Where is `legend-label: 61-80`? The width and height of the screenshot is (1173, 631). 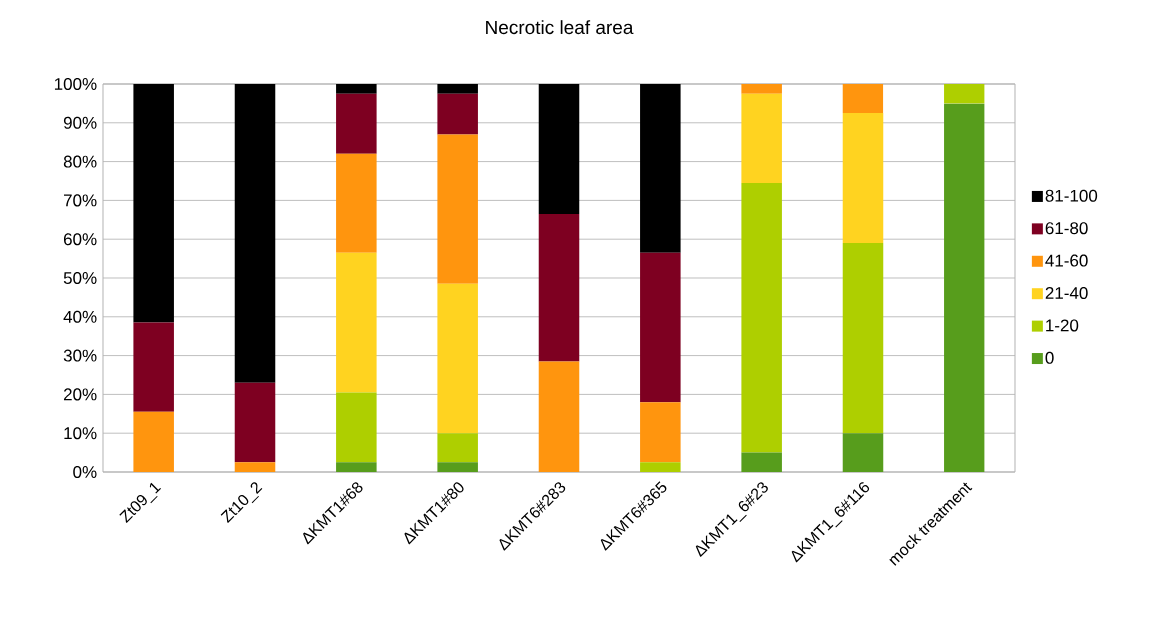
legend-label: 61-80 is located at coordinates (1066, 228).